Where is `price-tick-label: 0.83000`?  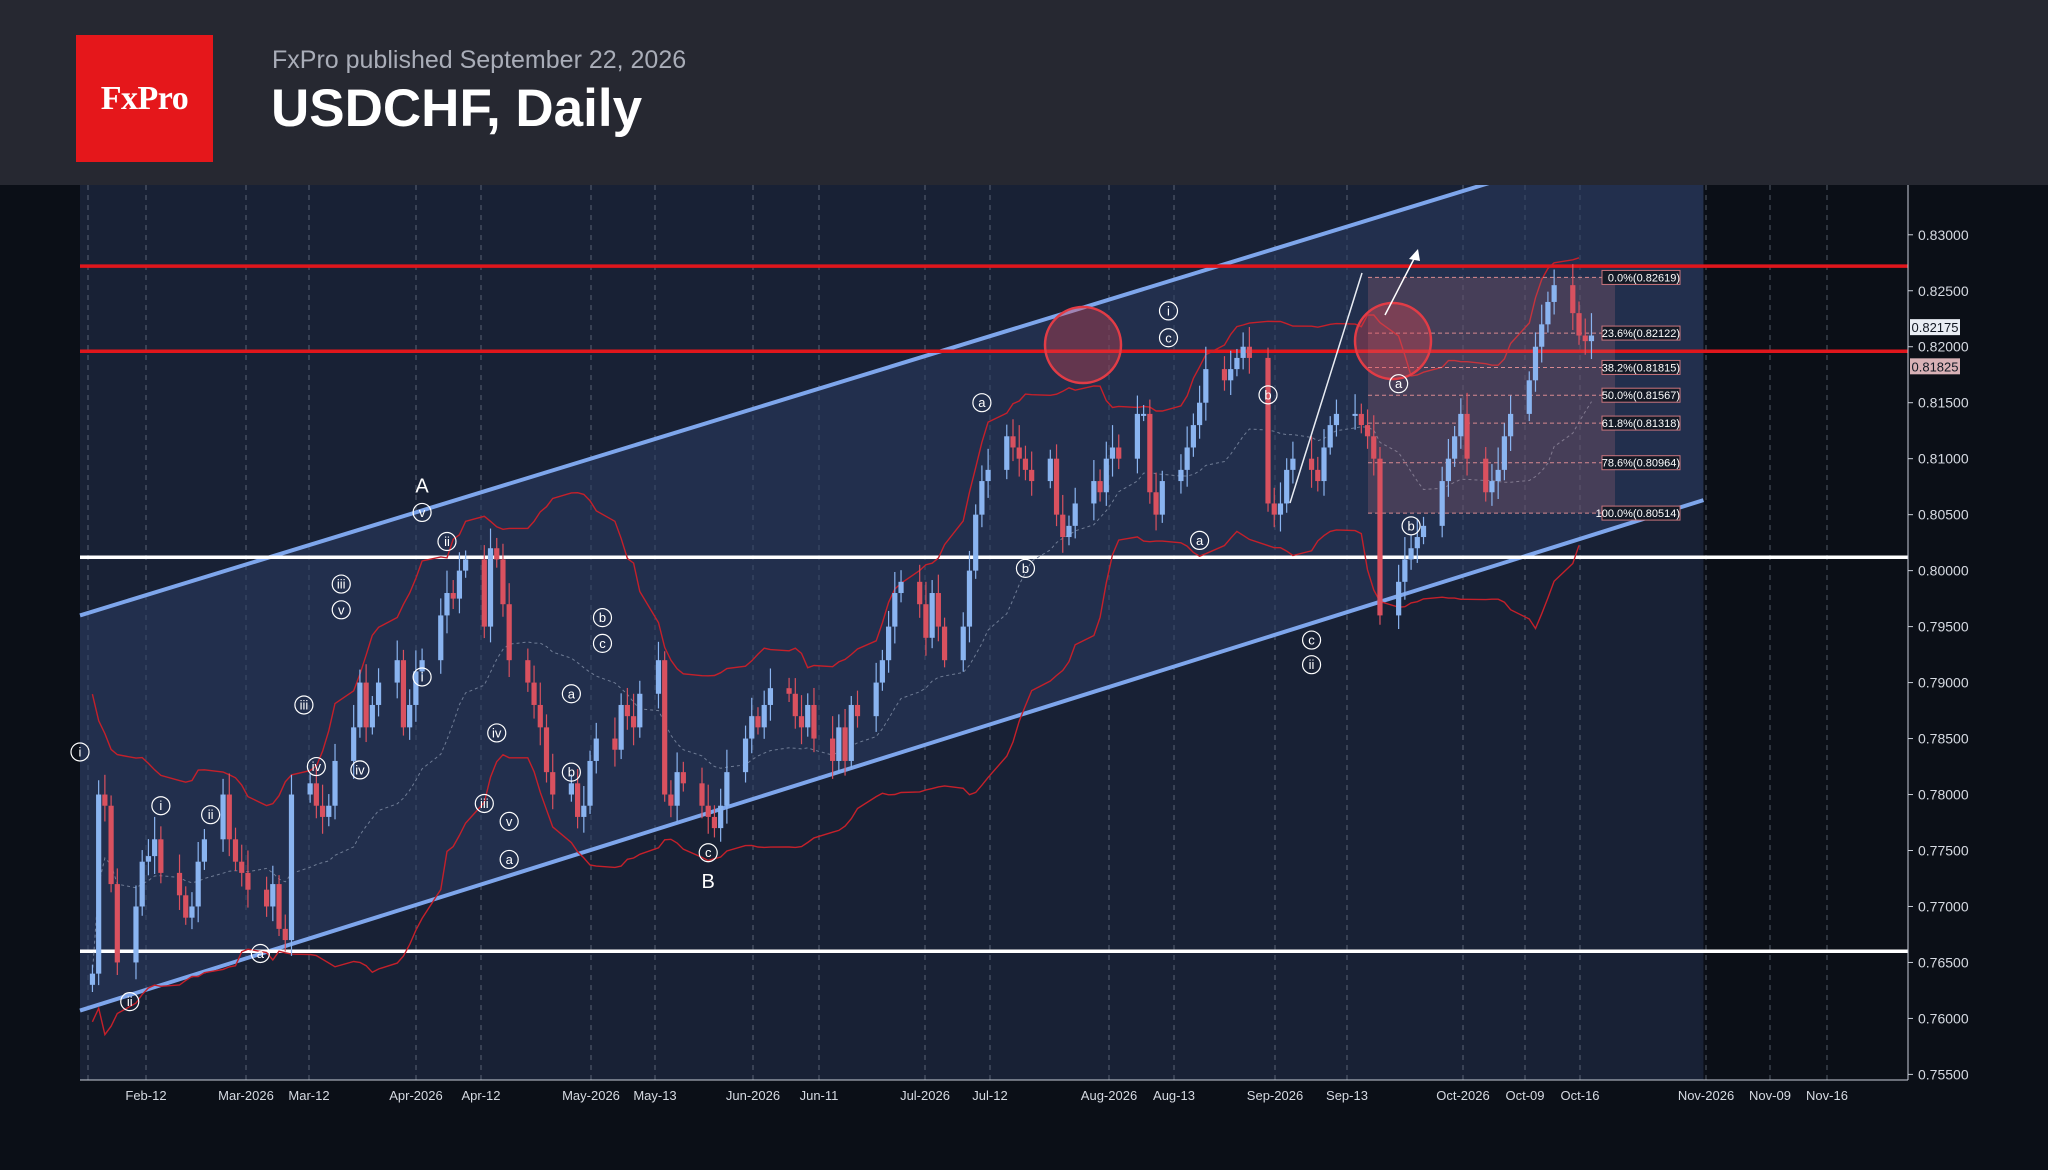
price-tick-label: 0.83000 is located at coordinates (1943, 235).